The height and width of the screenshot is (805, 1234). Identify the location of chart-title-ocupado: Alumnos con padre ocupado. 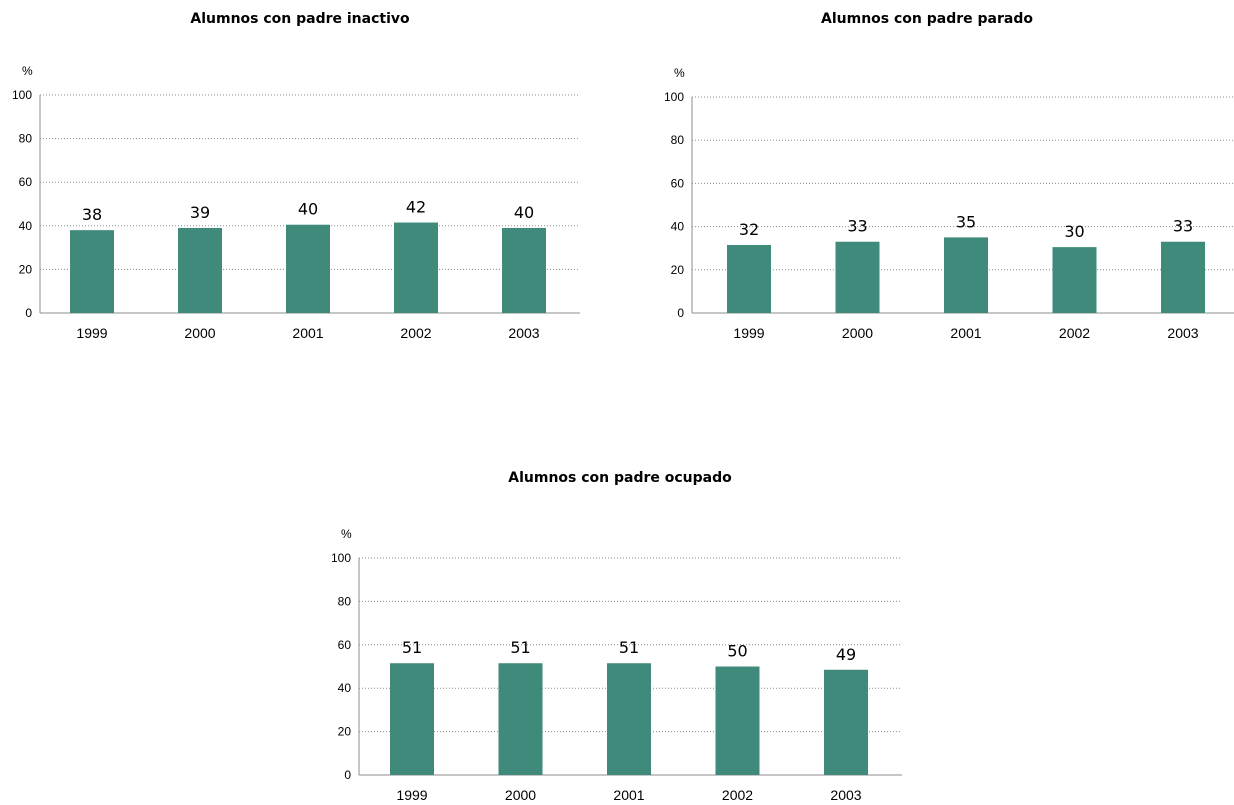
(620, 478).